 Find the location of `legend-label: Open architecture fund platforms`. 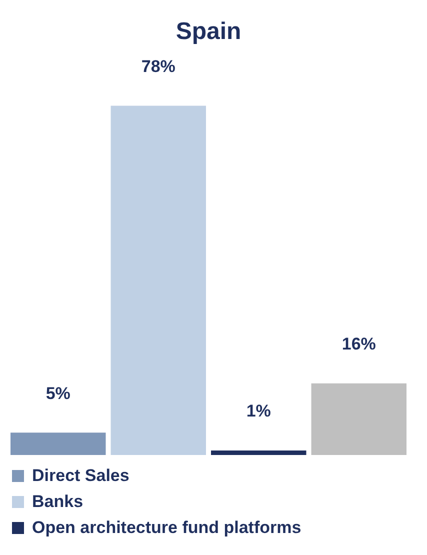

legend-label: Open architecture fund platforms is located at coordinates (167, 528).